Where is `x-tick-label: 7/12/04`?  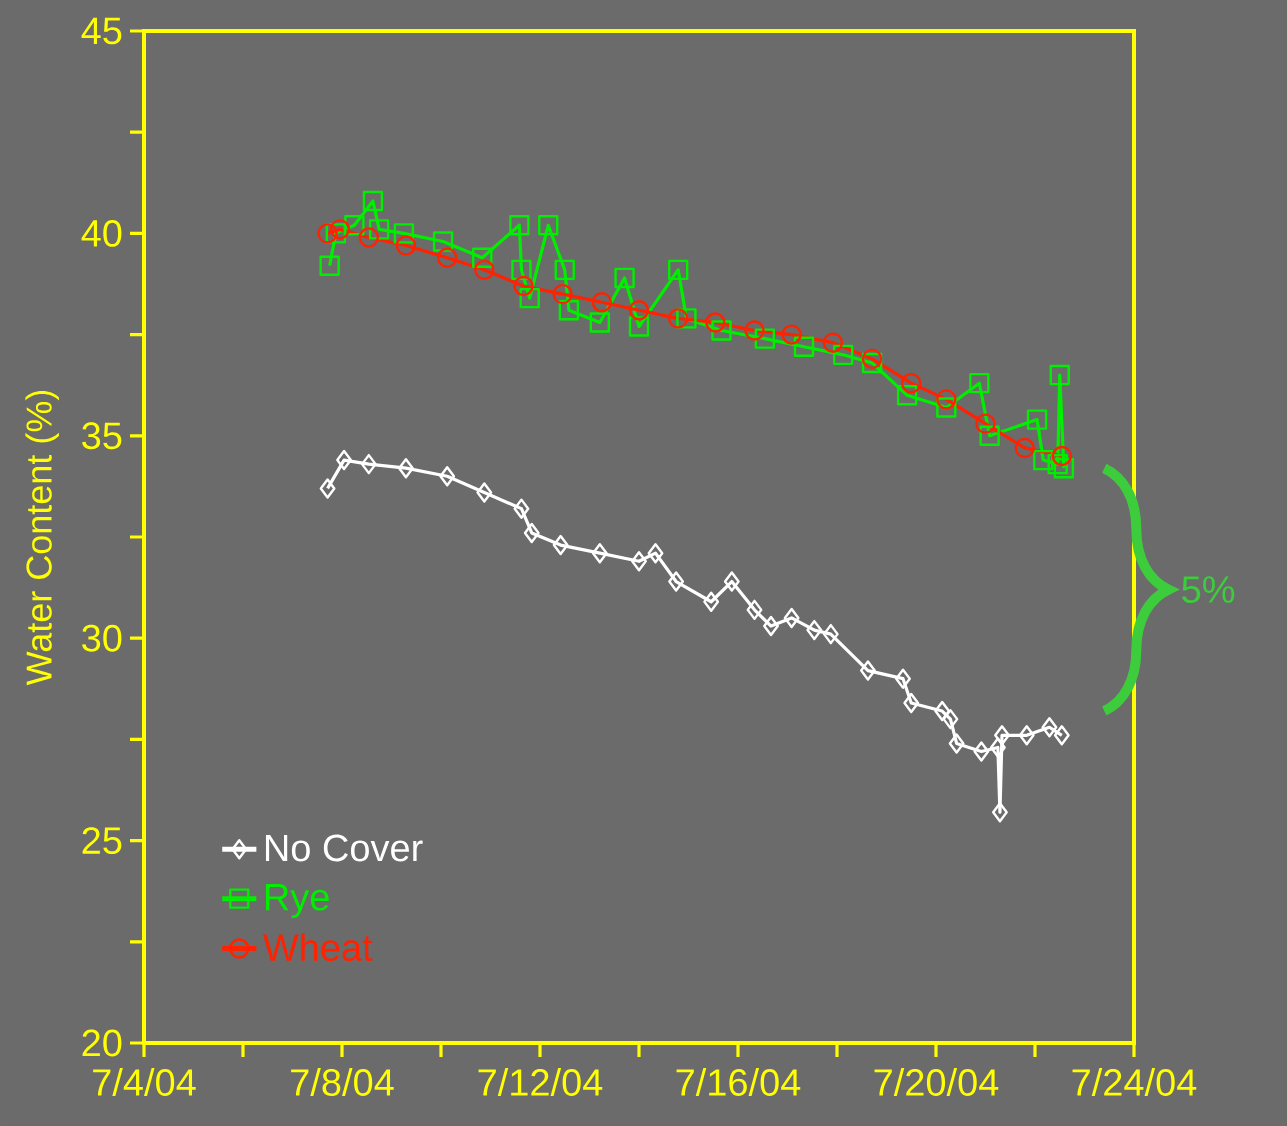 x-tick-label: 7/12/04 is located at coordinates (540, 1082).